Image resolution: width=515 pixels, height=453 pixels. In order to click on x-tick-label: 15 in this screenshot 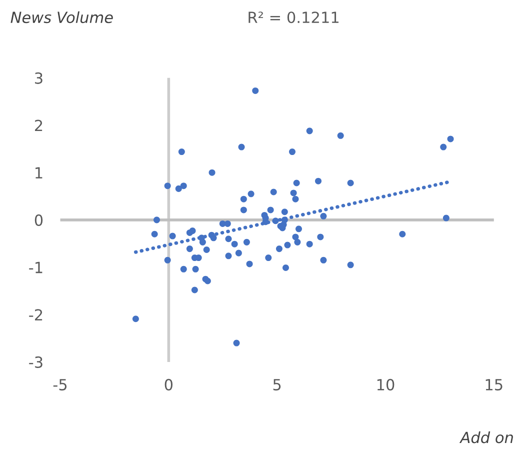, I will do `click(494, 384)`.